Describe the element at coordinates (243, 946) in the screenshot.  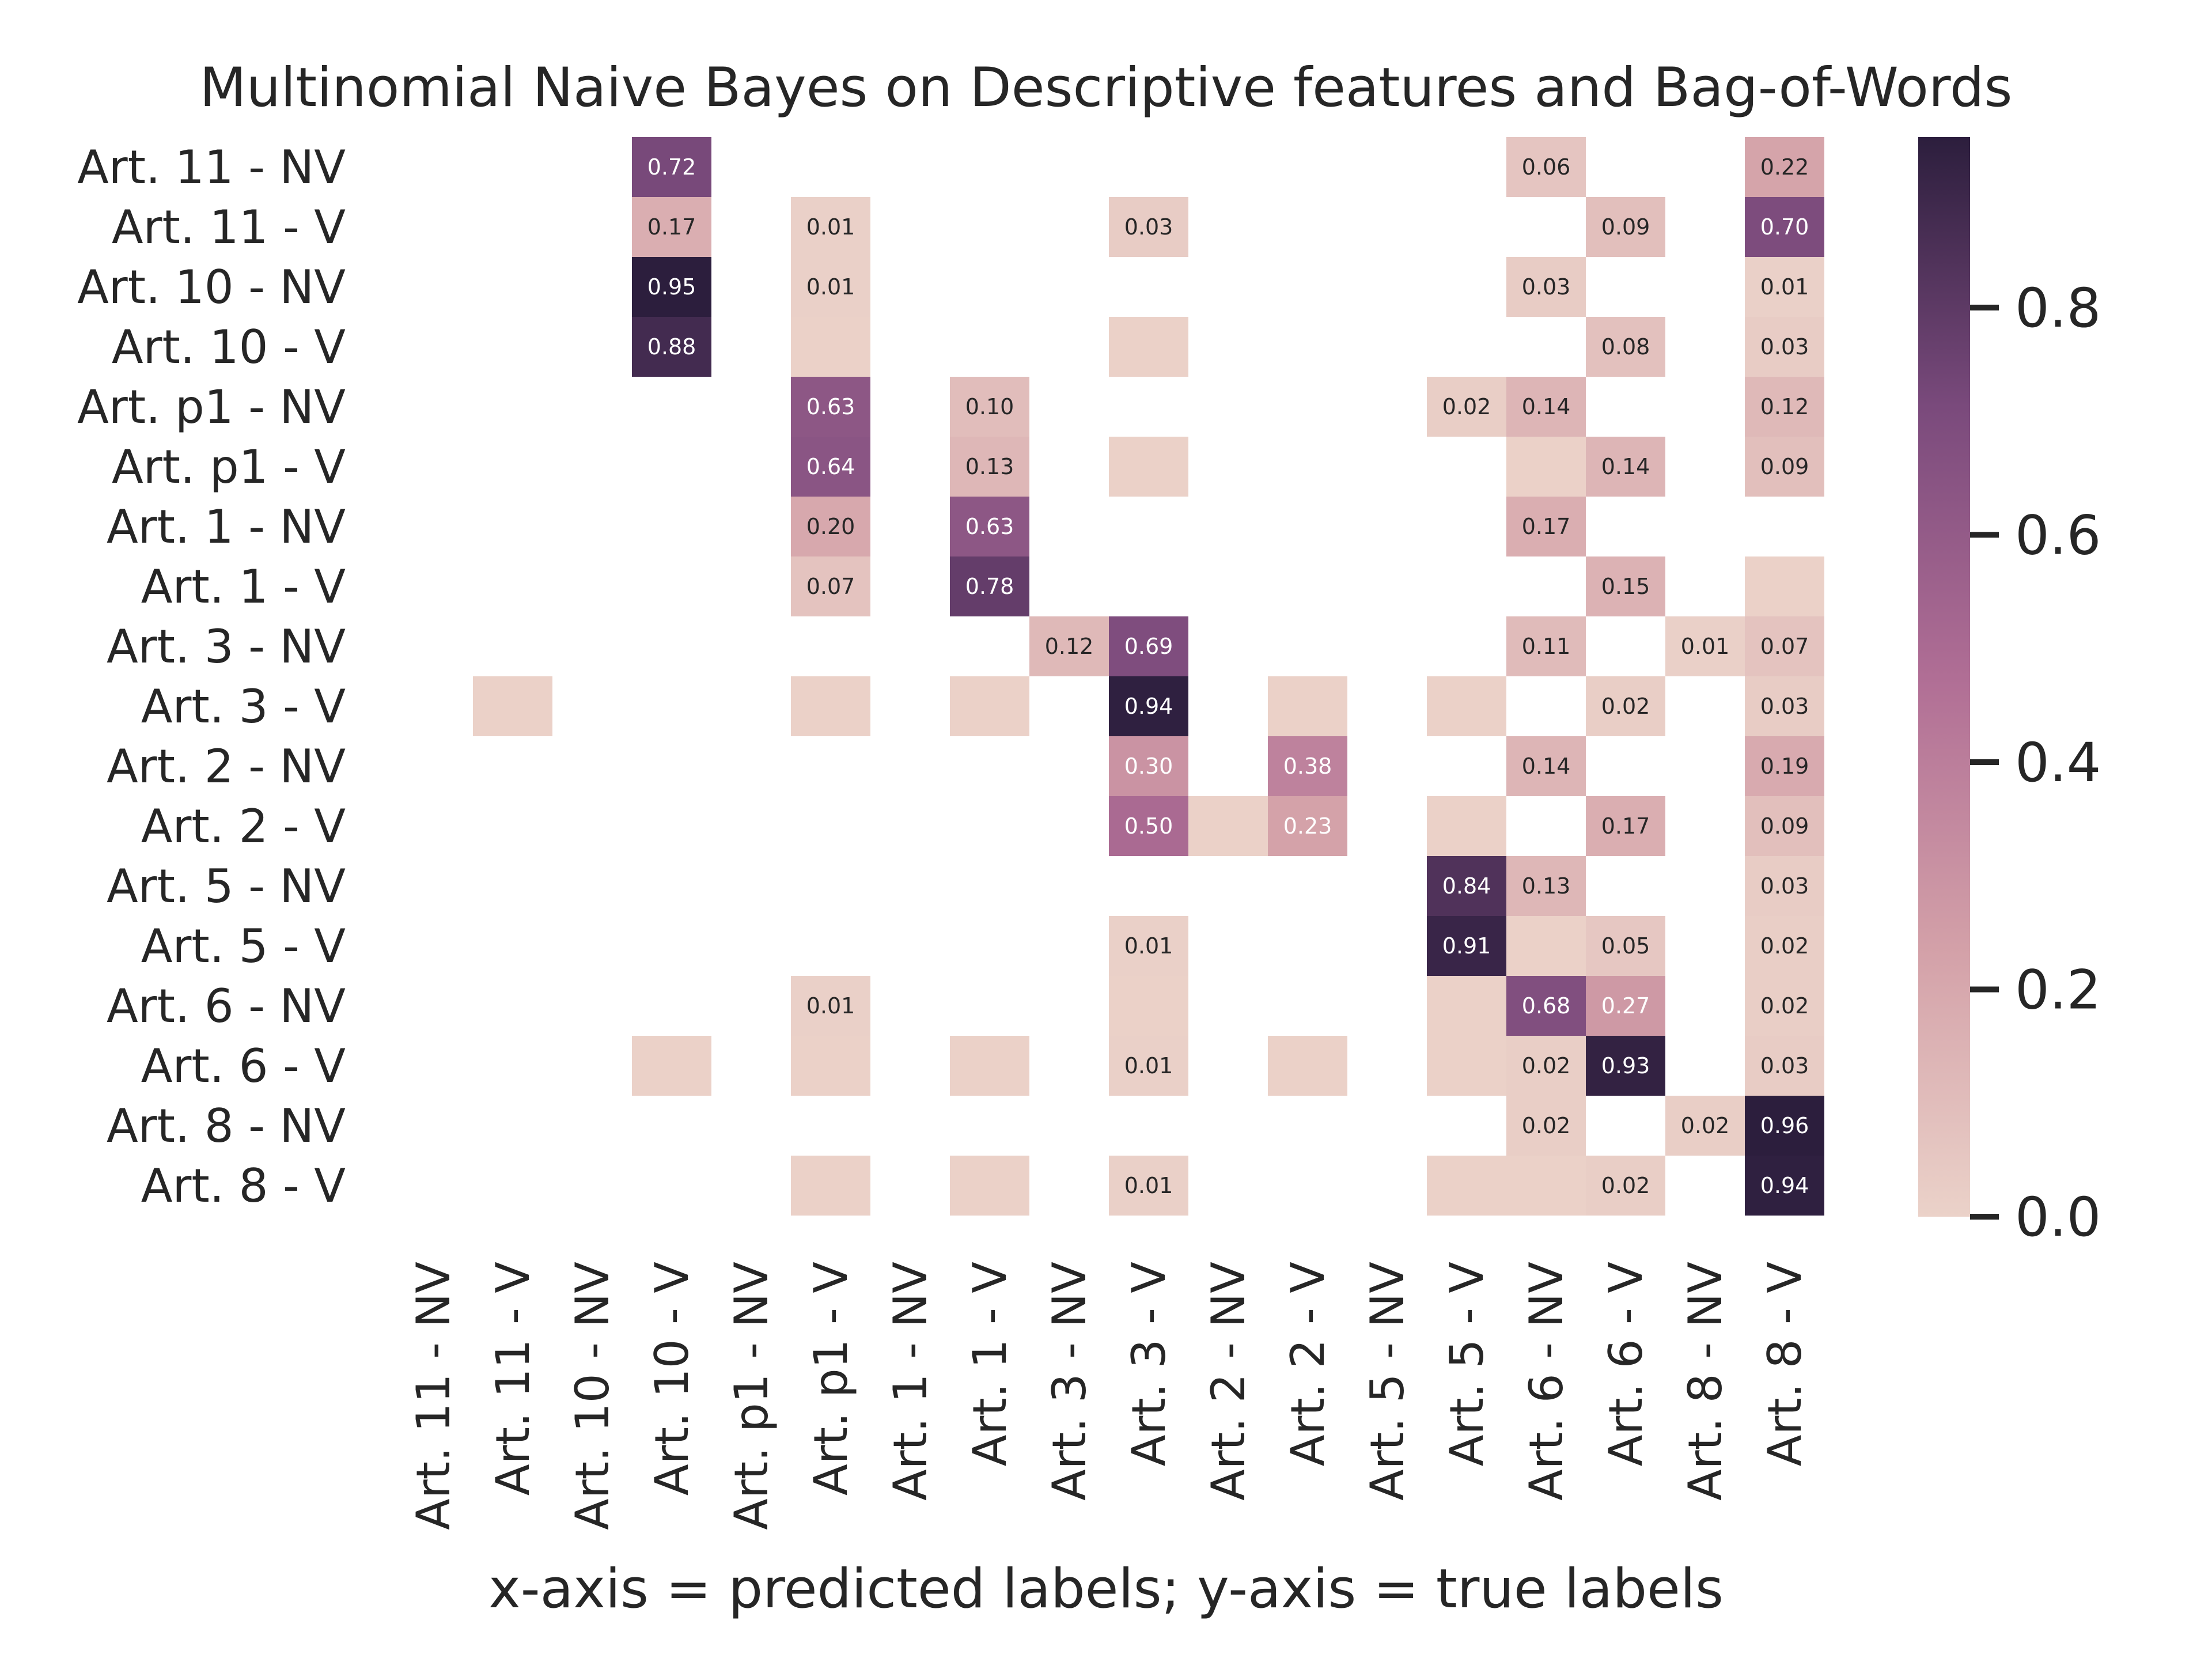
I see `y-tick-label: Art. 5 - V` at that location.